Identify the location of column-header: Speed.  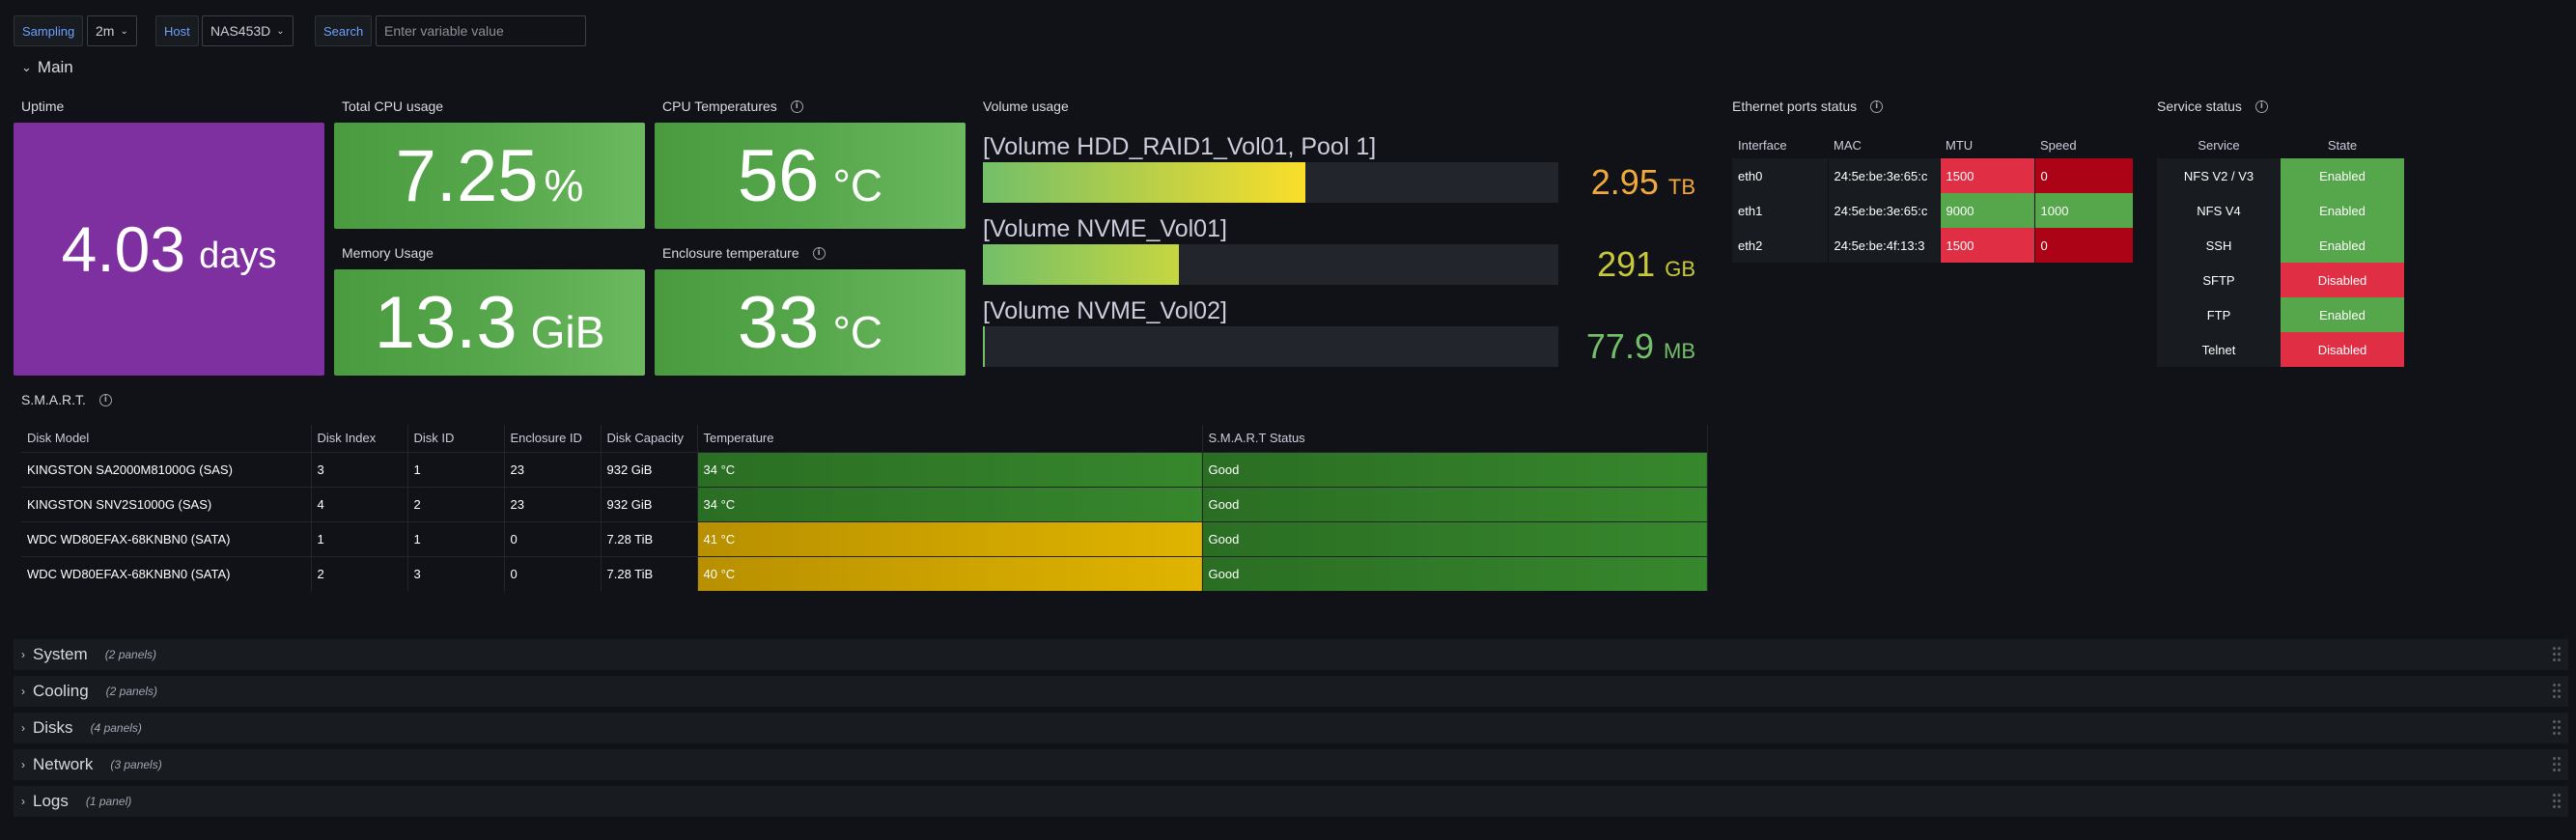
(2059, 145).